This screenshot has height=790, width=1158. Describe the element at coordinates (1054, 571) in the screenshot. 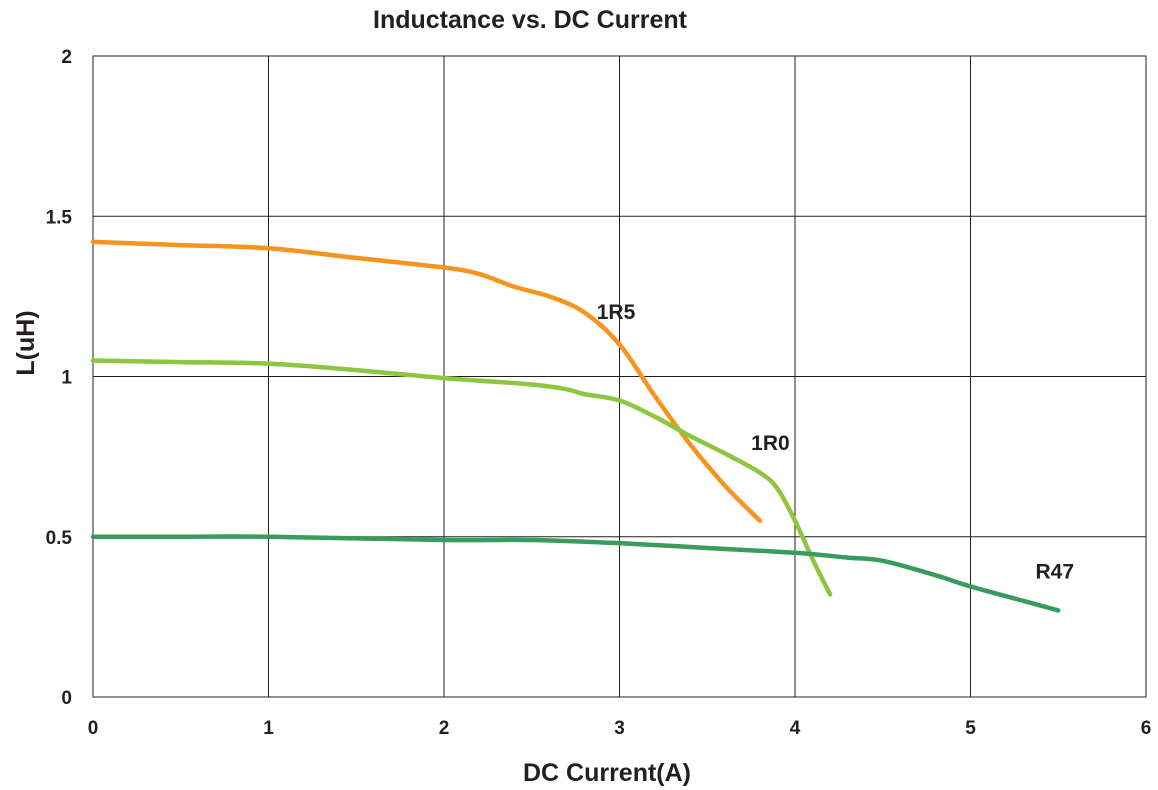

I see `series-label-r47: R47` at that location.